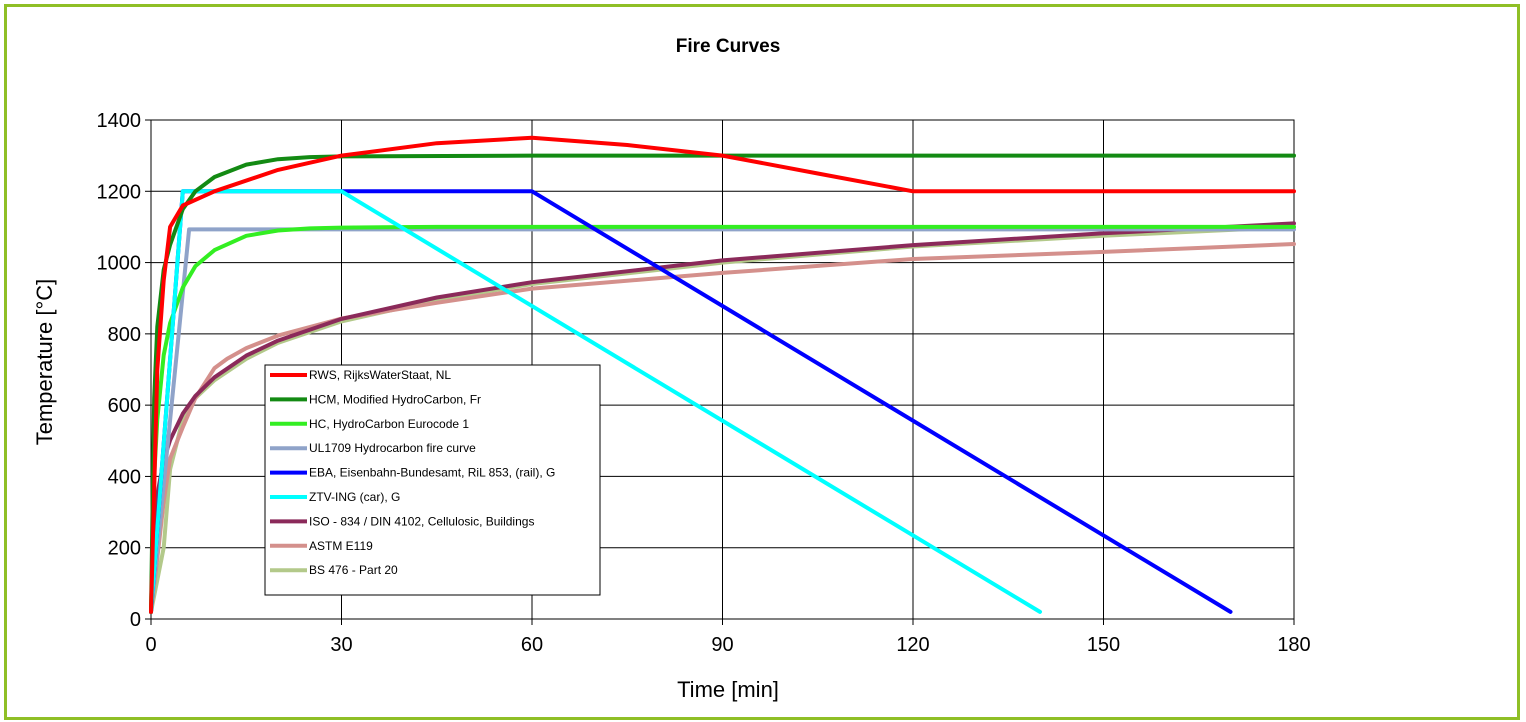 The image size is (1526, 722). Describe the element at coordinates (124, 406) in the screenshot. I see `y-tick-label: 600` at that location.